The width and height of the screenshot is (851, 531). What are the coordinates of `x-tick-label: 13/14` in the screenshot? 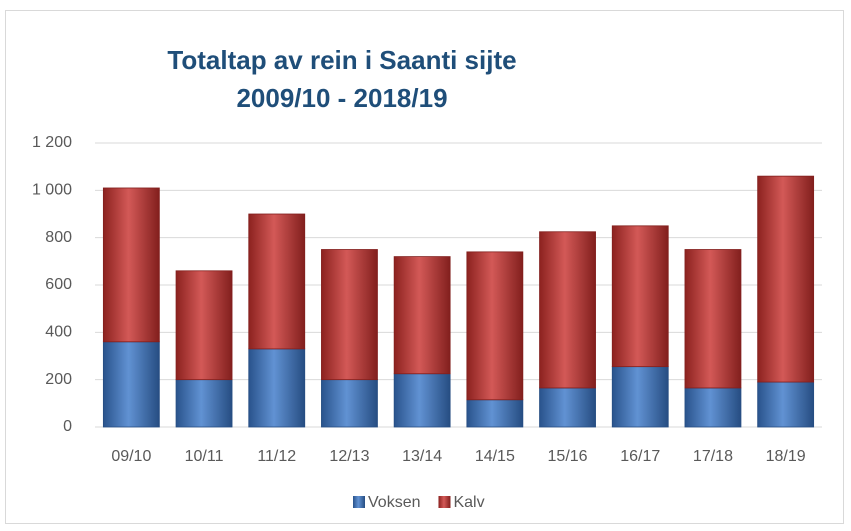 It's located at (422, 456).